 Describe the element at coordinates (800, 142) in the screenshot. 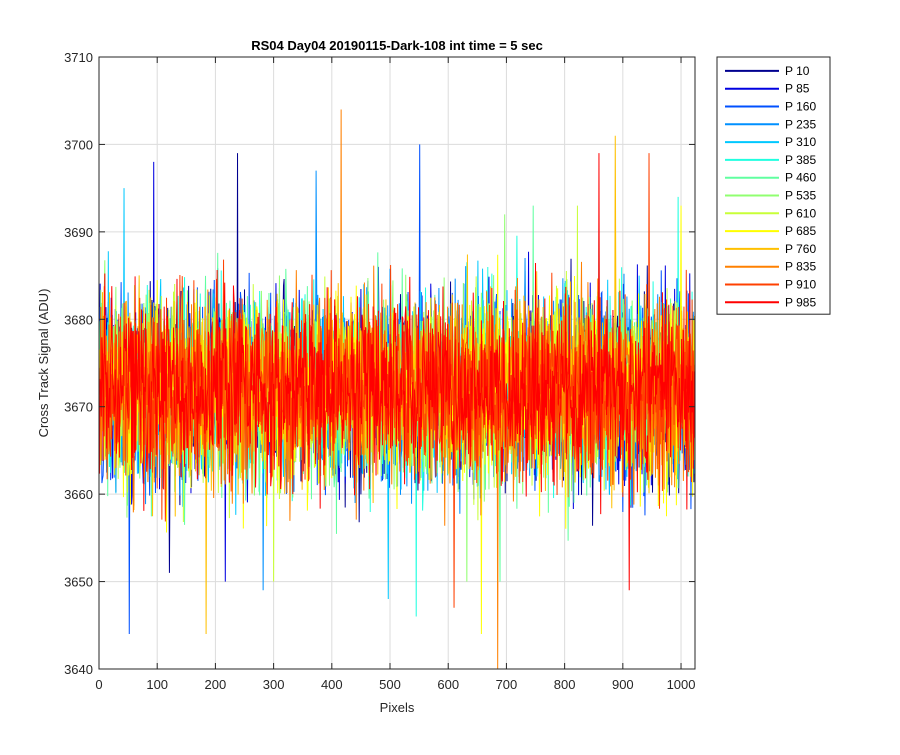

I see `legend-label: P 310` at that location.